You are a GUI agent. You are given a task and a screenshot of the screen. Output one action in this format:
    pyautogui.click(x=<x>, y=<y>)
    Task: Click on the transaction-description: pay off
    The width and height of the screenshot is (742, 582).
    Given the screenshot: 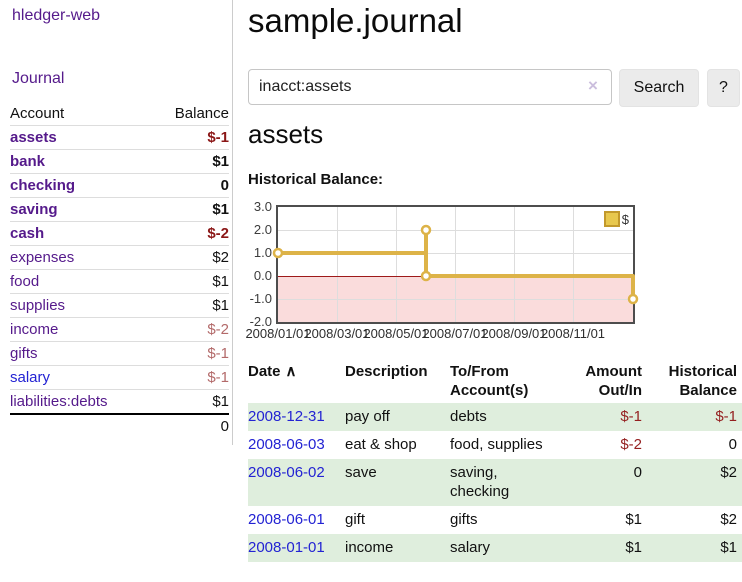 What is the action you would take?
    pyautogui.click(x=367, y=416)
    